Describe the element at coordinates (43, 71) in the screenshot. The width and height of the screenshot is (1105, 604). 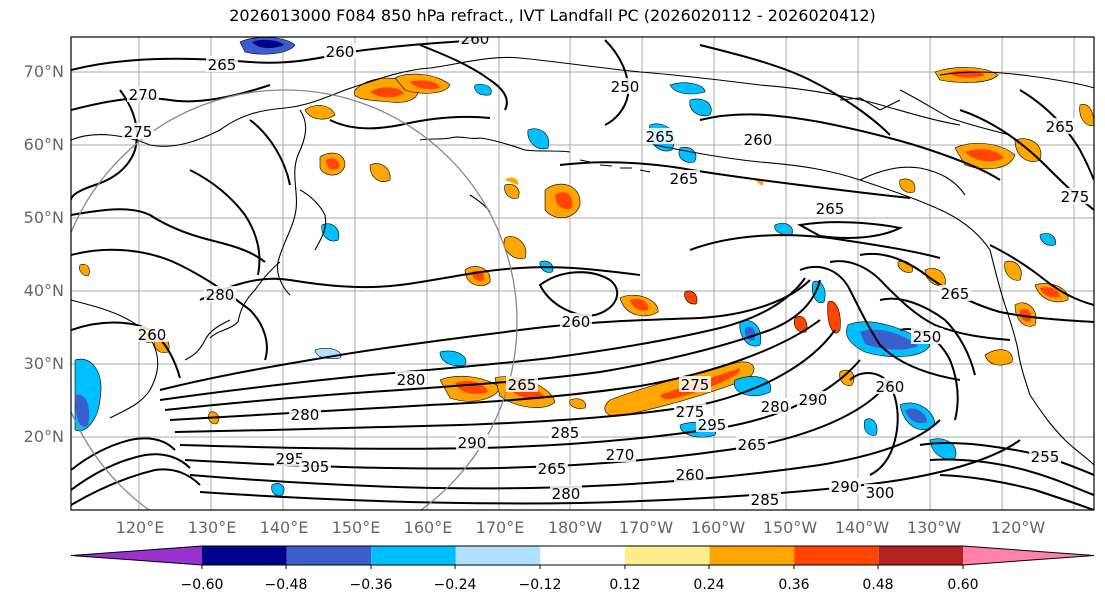
I see `latitude-label: 70°N` at that location.